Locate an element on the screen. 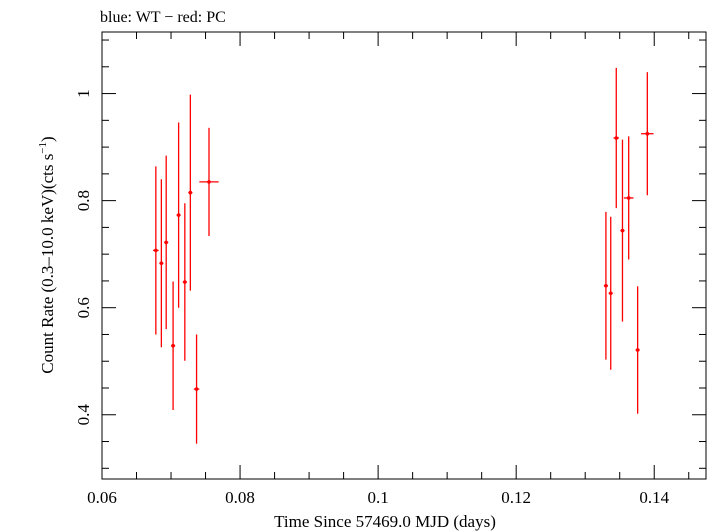  y-axis-label-superscript: −1 is located at coordinates (43, 148).